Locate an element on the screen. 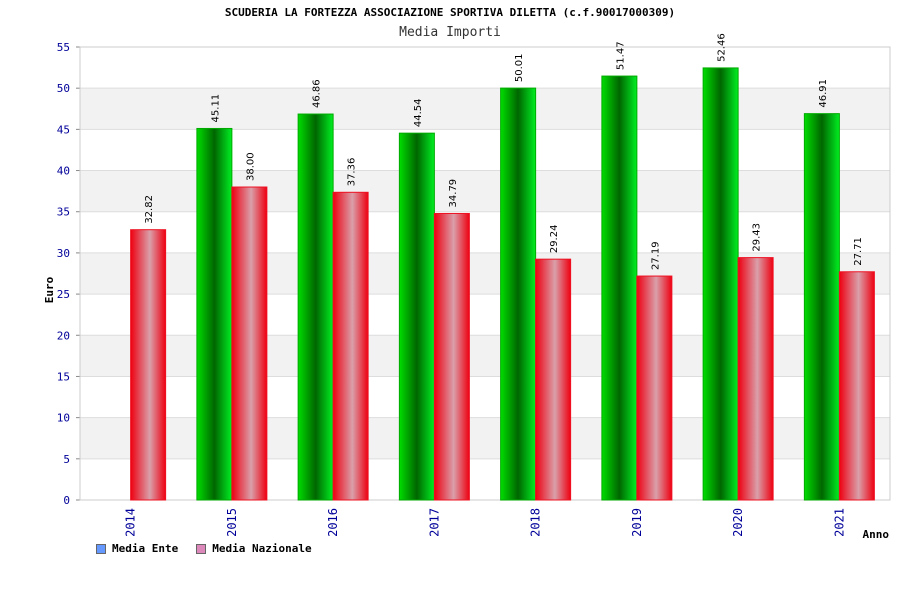  data-label: 50.01 is located at coordinates (519, 67).